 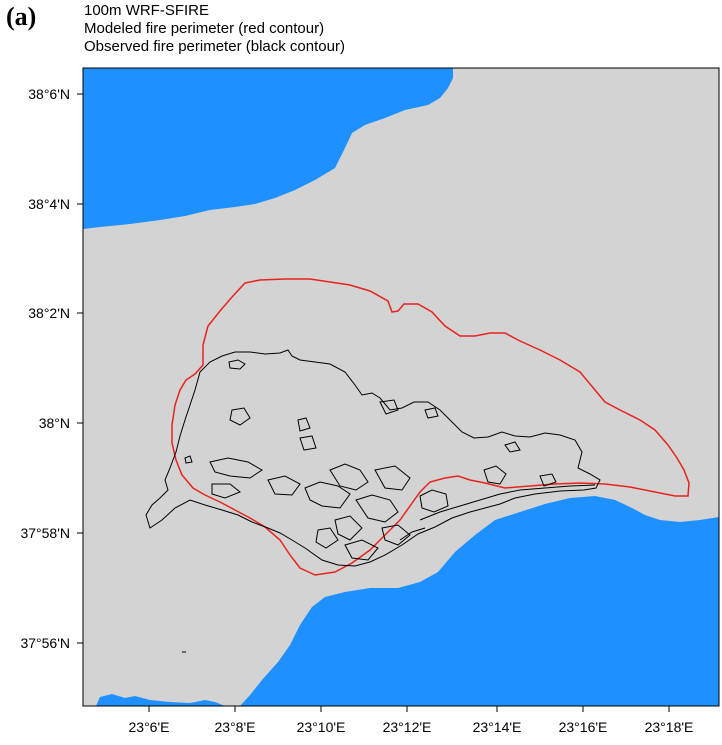 What do you see at coordinates (497, 512) in the screenshot?
I see `observed-coastal-fragments` at bounding box center [497, 512].